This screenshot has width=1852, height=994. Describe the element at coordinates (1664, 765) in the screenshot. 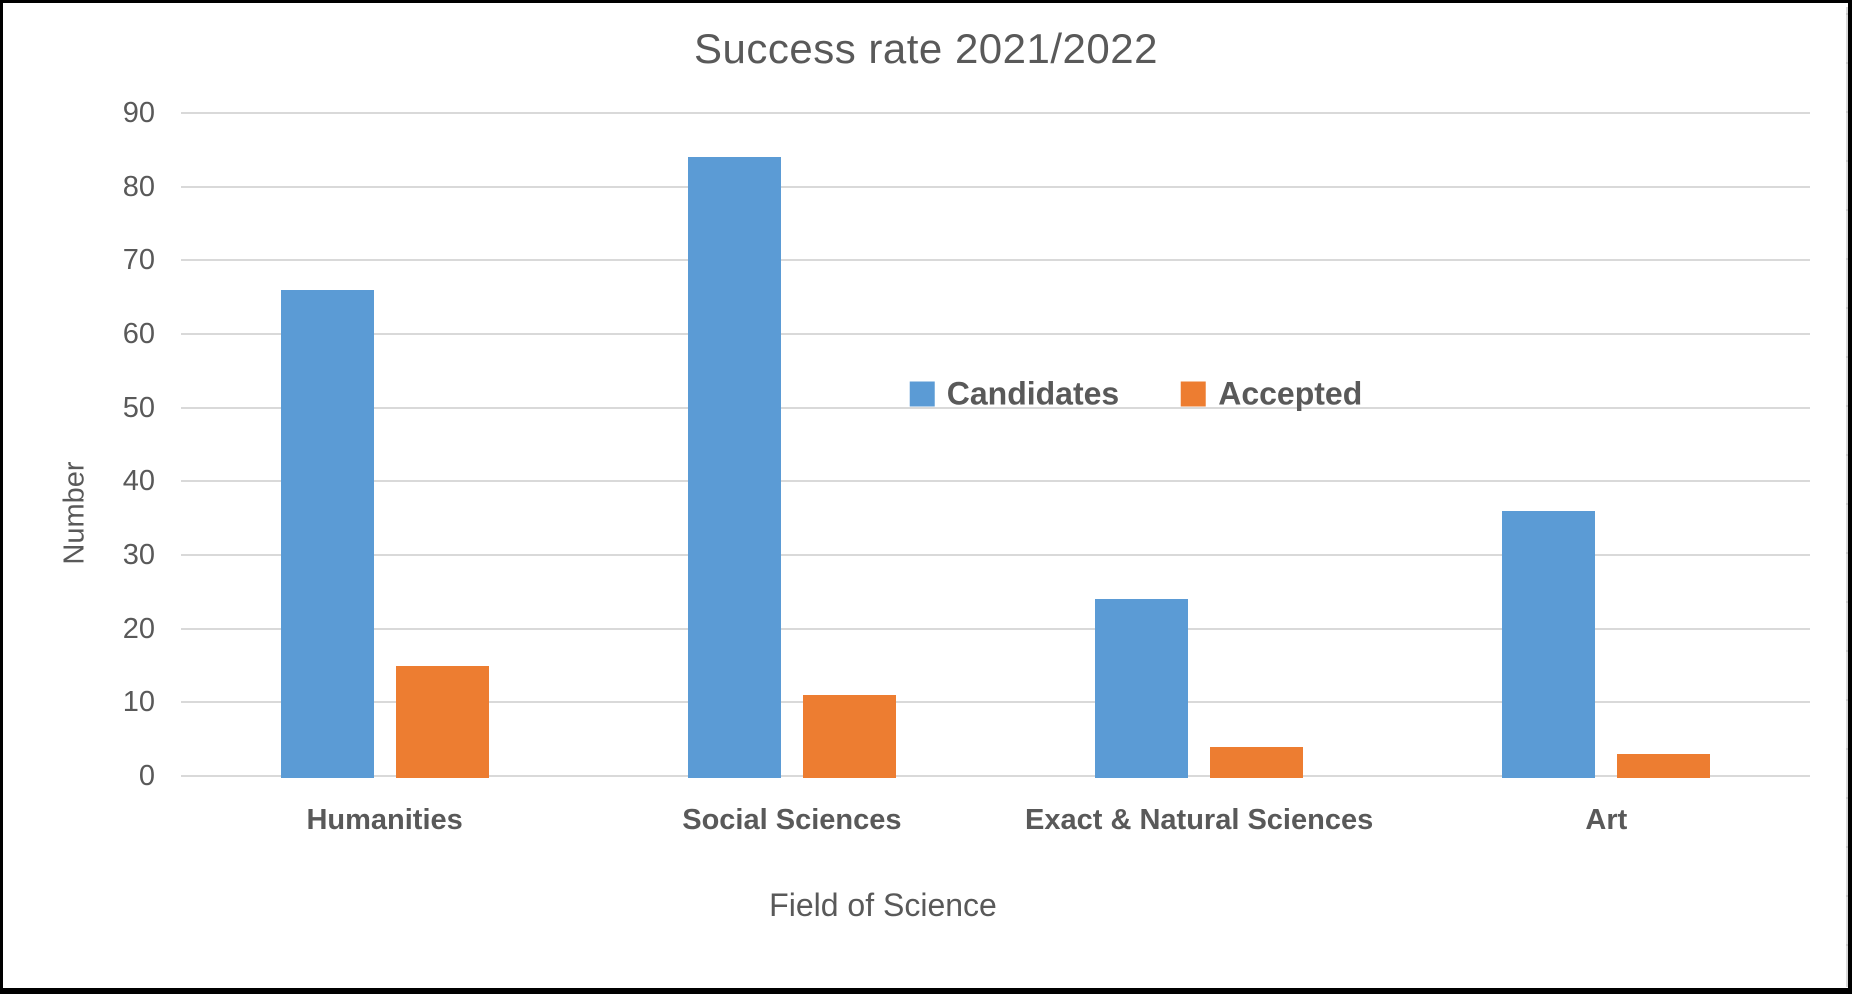

I see `bar-accepted-art` at that location.